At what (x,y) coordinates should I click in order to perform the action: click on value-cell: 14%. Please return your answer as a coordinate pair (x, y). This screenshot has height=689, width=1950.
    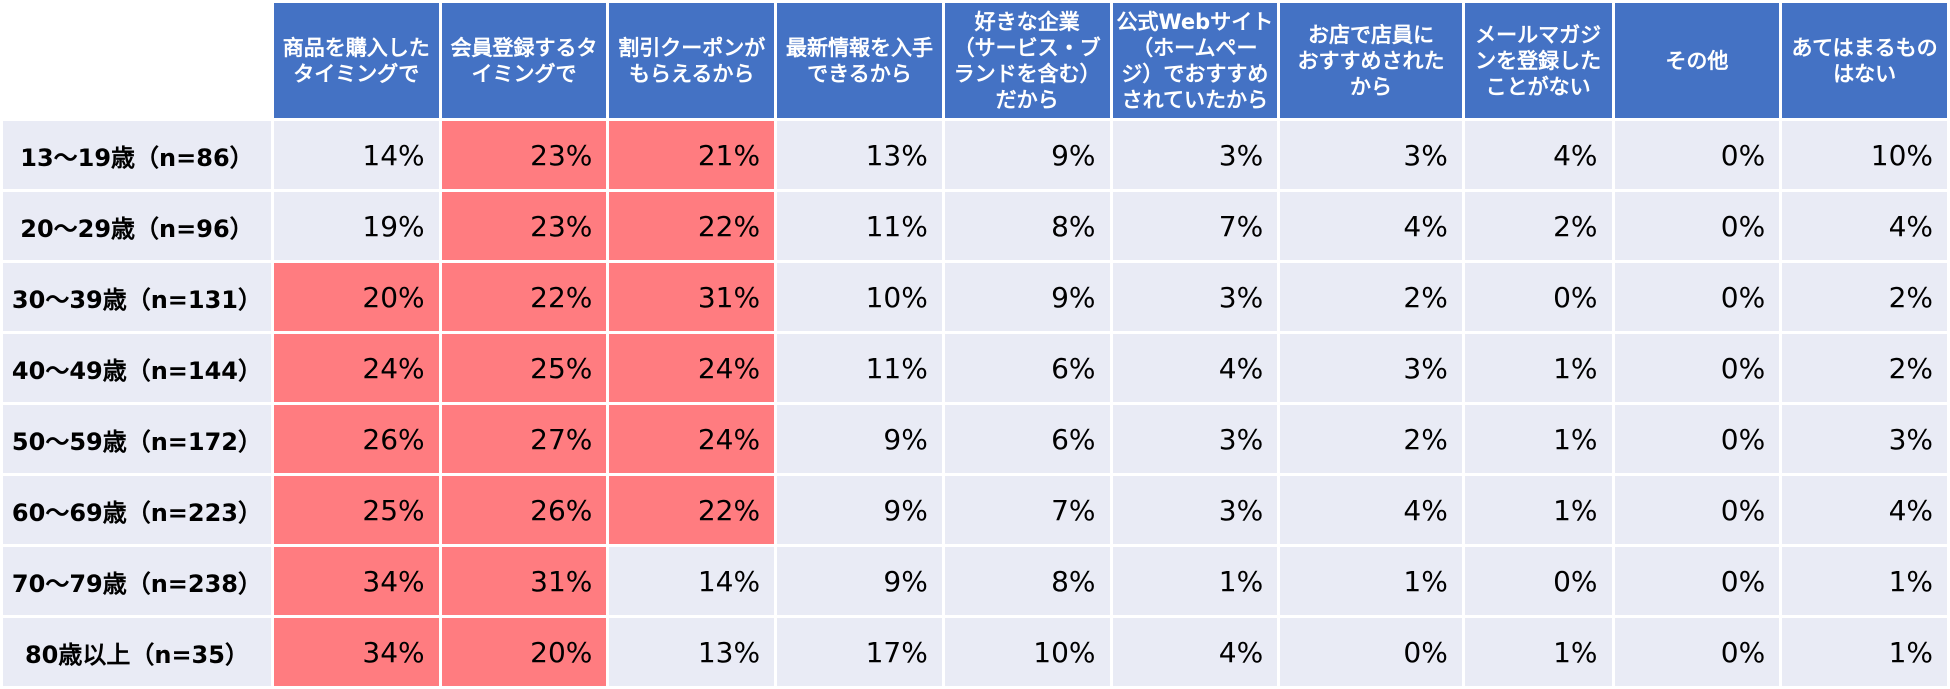
    Looking at the image, I should click on (356, 155).